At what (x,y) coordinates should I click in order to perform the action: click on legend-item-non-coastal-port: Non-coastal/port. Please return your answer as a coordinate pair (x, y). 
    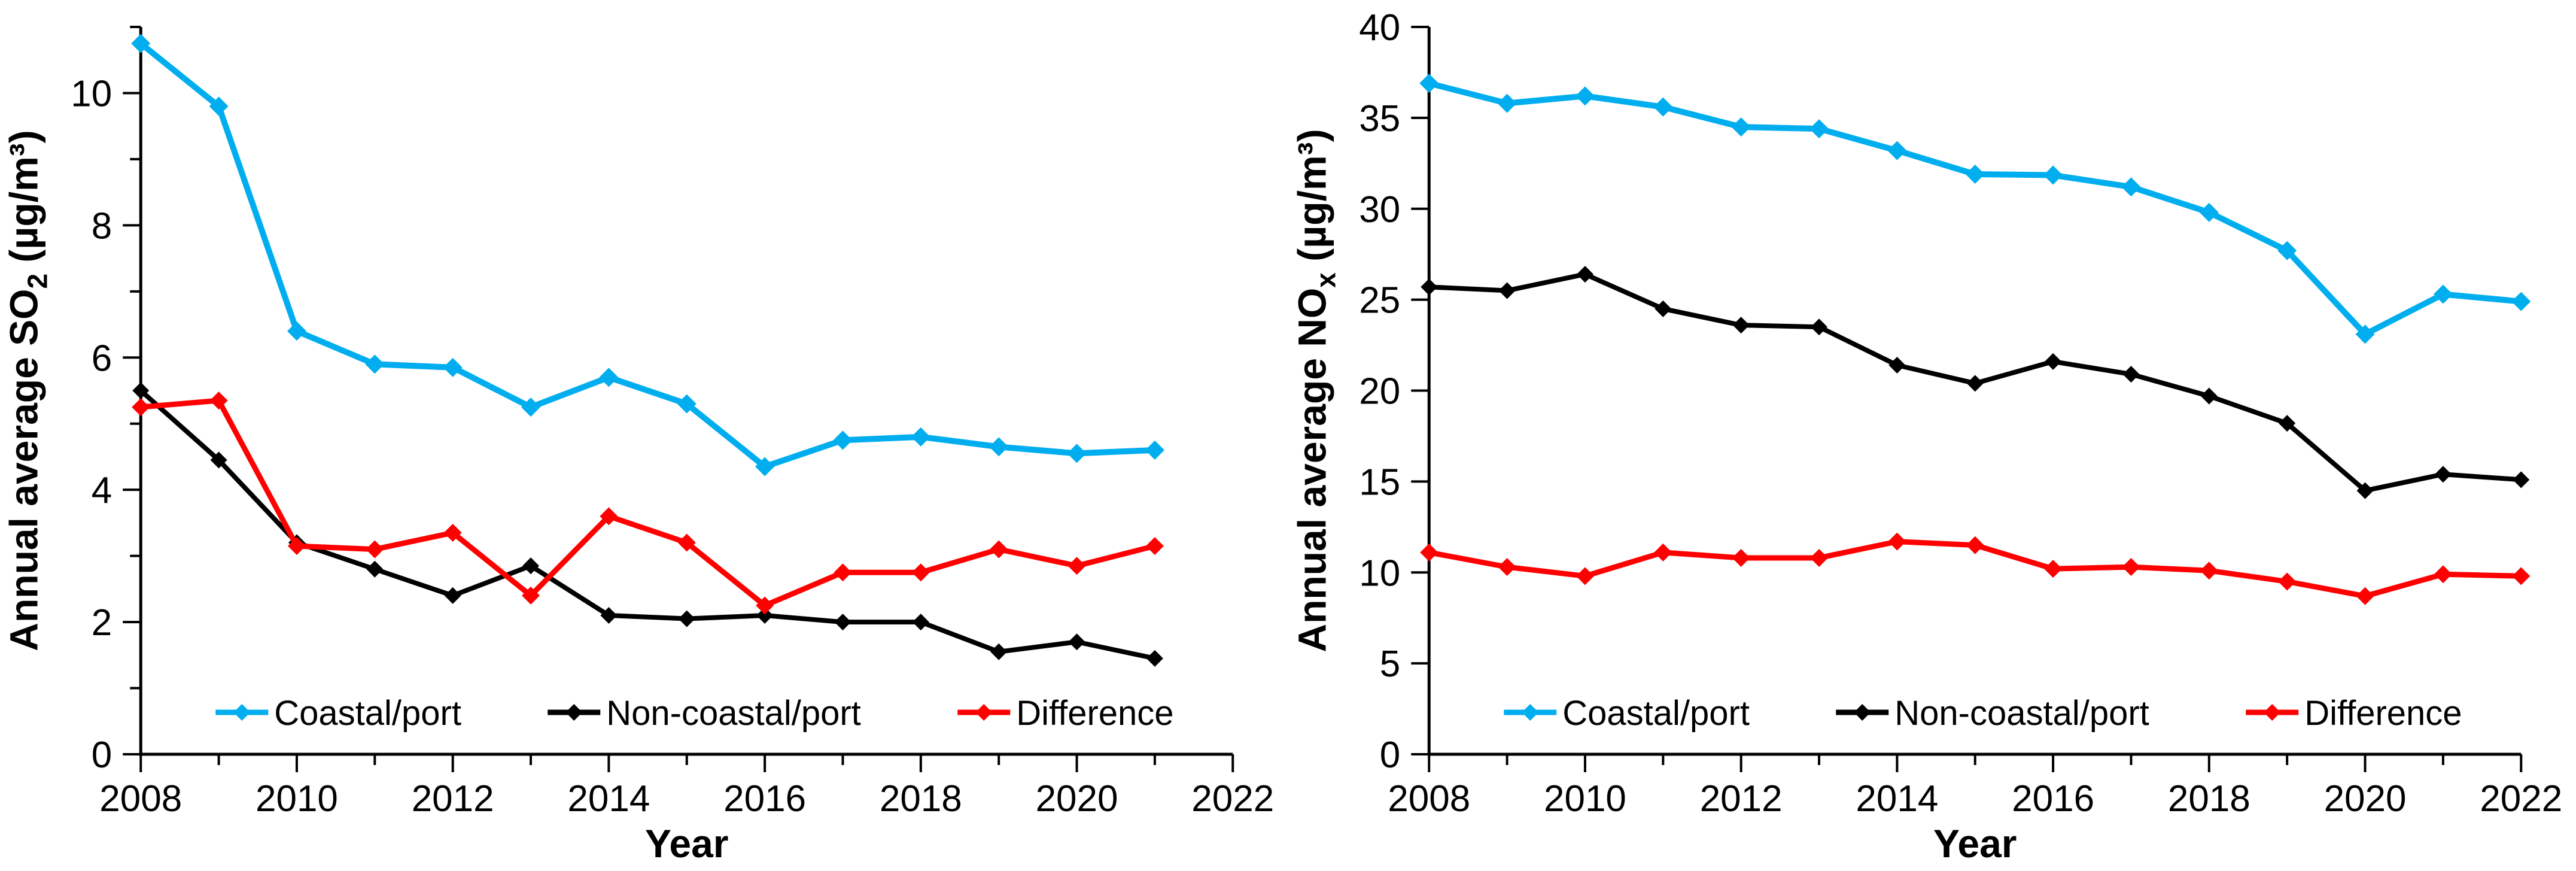
    Looking at the image, I should click on (1992, 713).